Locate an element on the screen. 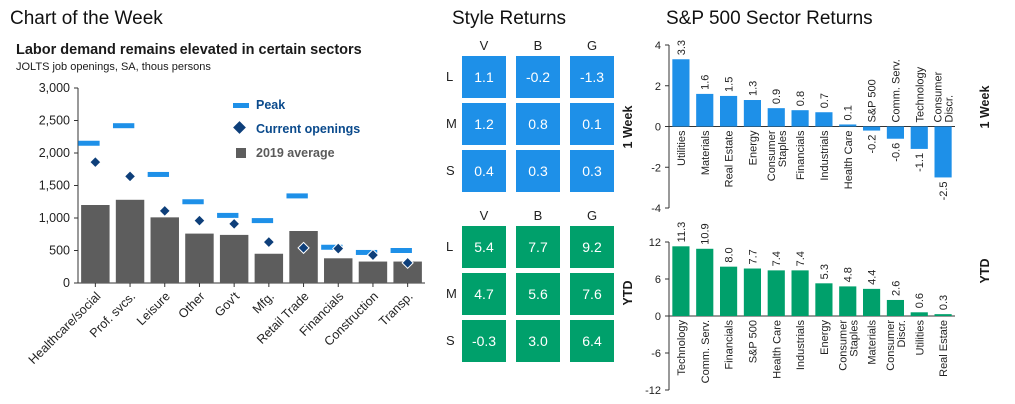 This screenshot has height=404, width=1015. sector-category-label: Energy is located at coordinates (753, 147).